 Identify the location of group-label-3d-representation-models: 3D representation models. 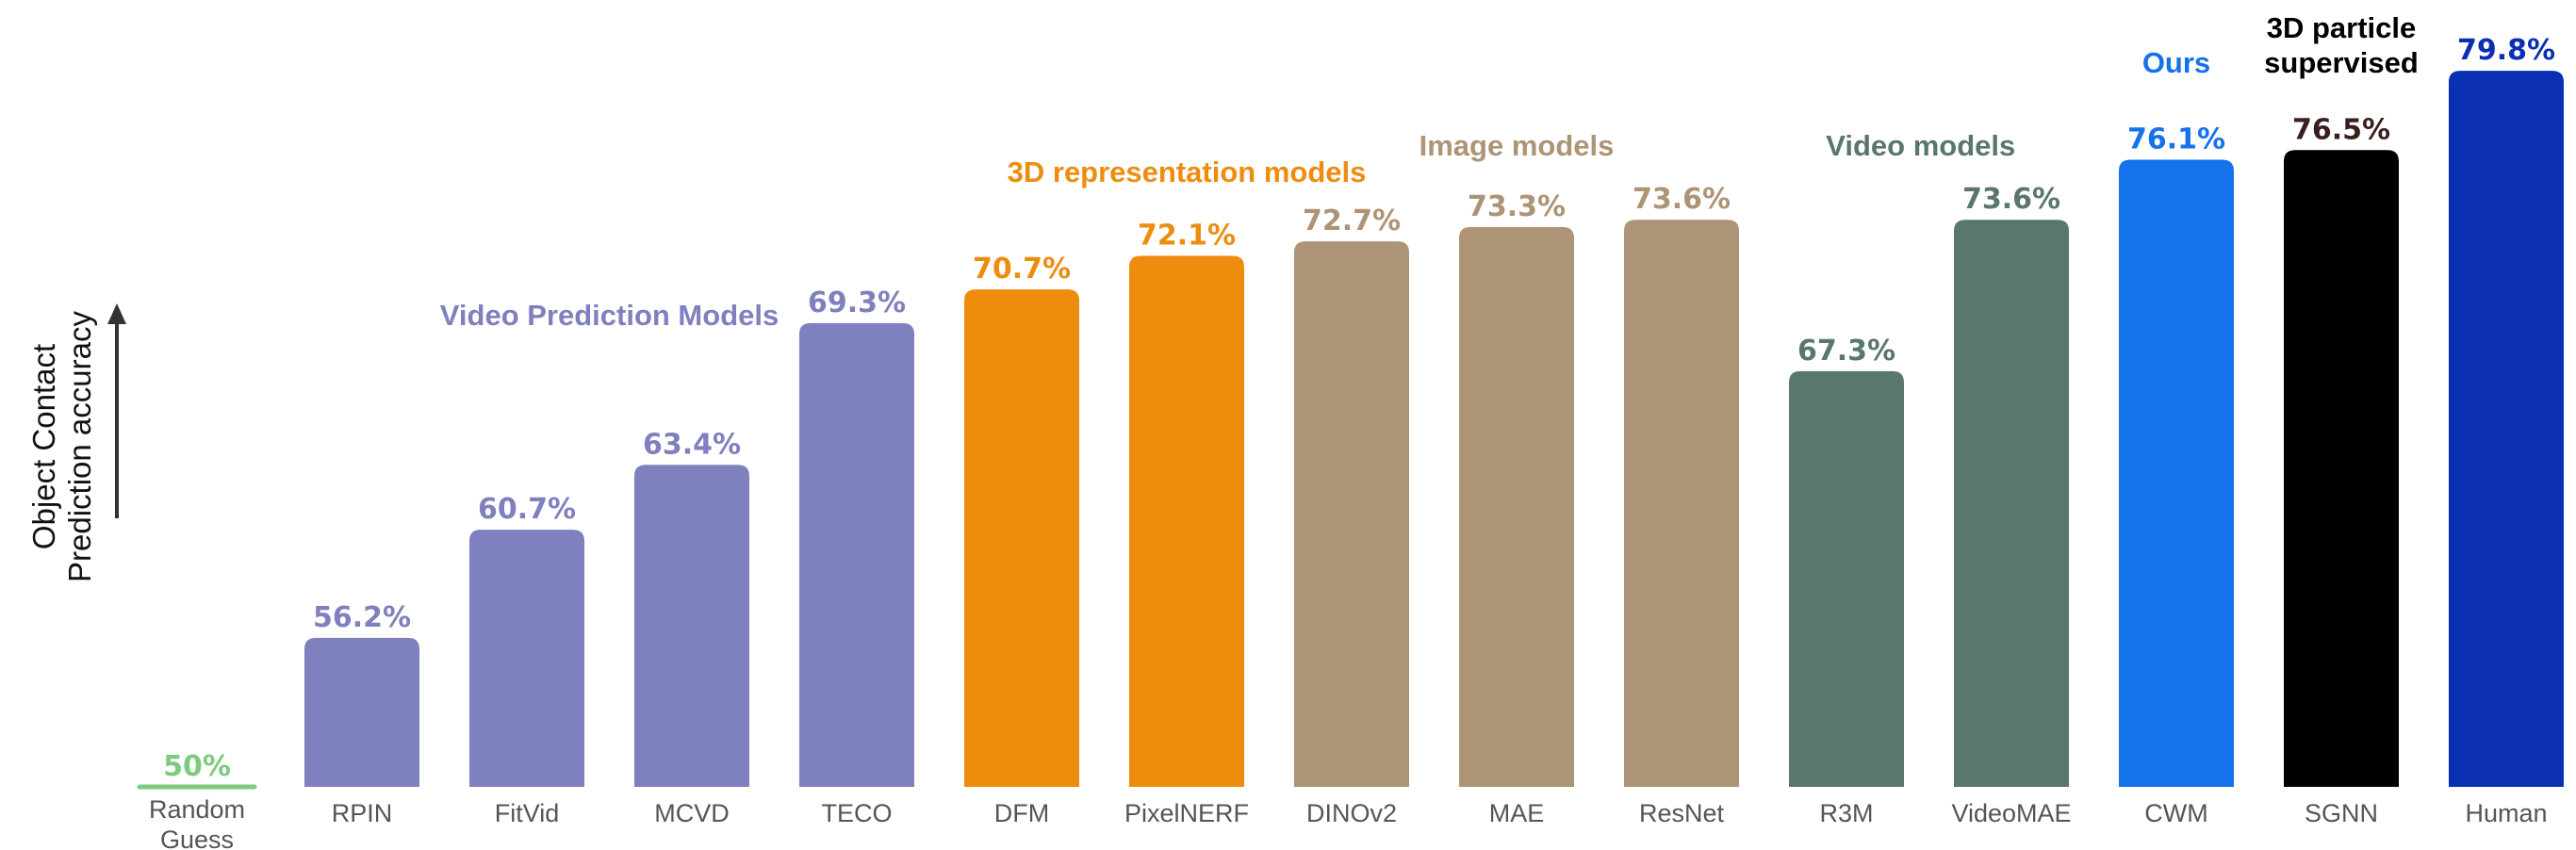
(1187, 171).